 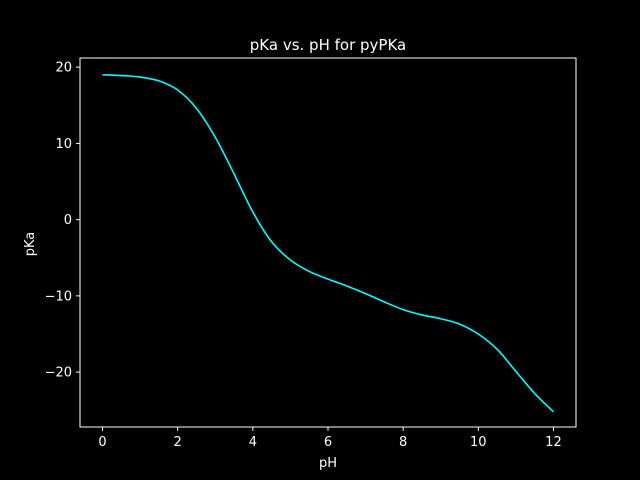 What do you see at coordinates (102, 442) in the screenshot?
I see `x-tick-label: 0` at bounding box center [102, 442].